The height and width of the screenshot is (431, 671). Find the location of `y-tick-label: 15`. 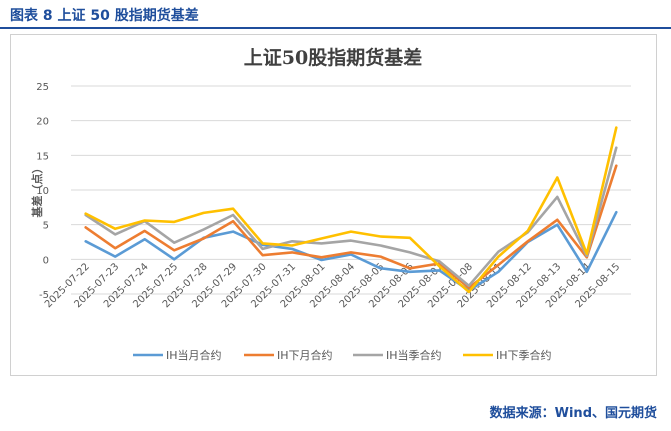

y-tick-label: 15 is located at coordinates (42, 156).